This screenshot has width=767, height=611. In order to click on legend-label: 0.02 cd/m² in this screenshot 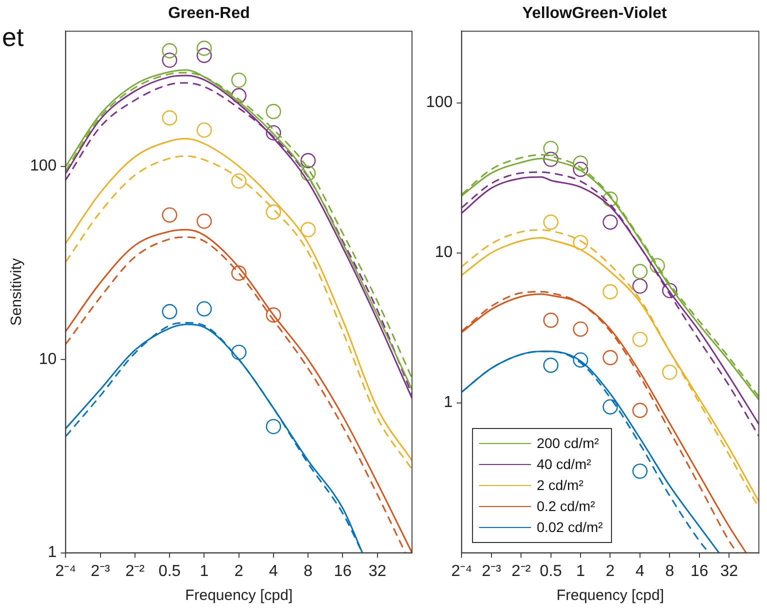, I will do `click(569, 527)`.